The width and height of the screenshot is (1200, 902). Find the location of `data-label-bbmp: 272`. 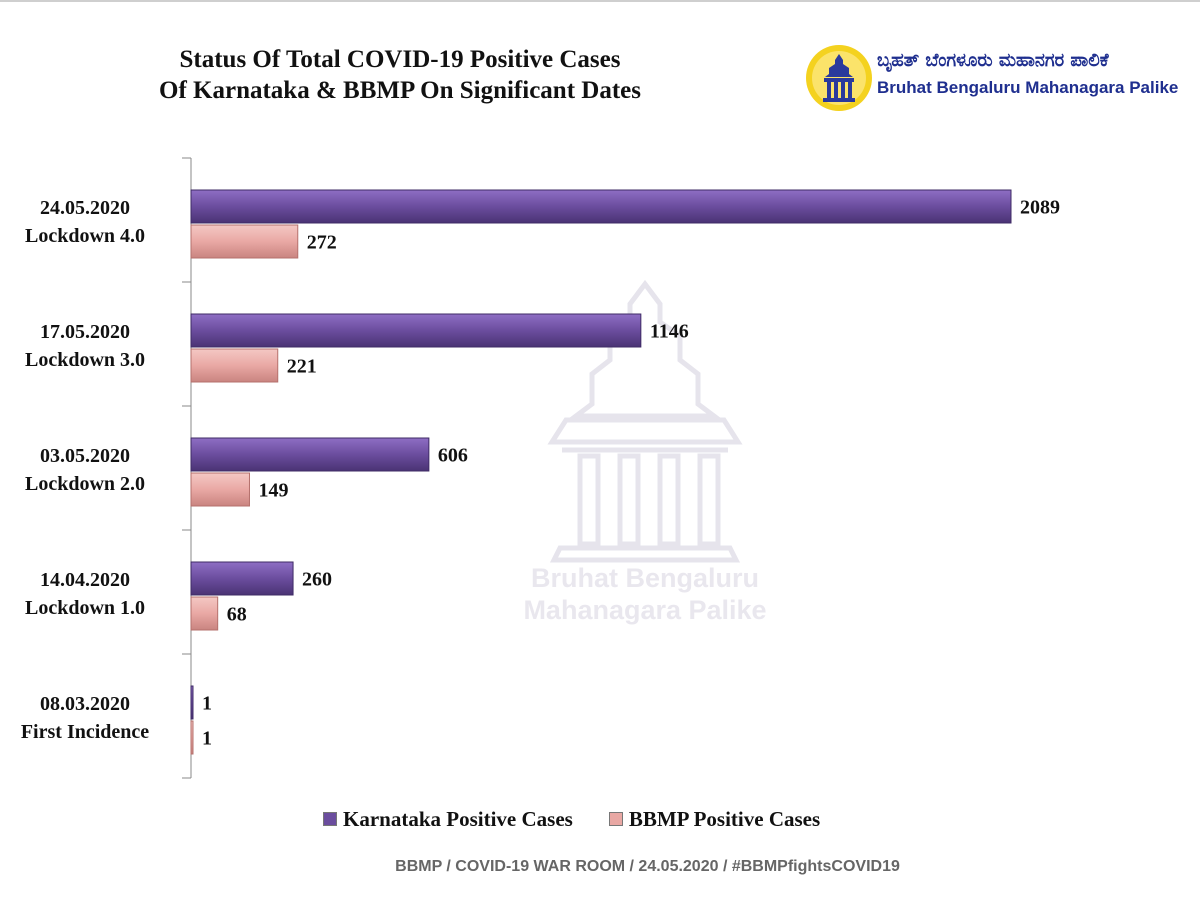

data-label-bbmp: 272 is located at coordinates (322, 243).